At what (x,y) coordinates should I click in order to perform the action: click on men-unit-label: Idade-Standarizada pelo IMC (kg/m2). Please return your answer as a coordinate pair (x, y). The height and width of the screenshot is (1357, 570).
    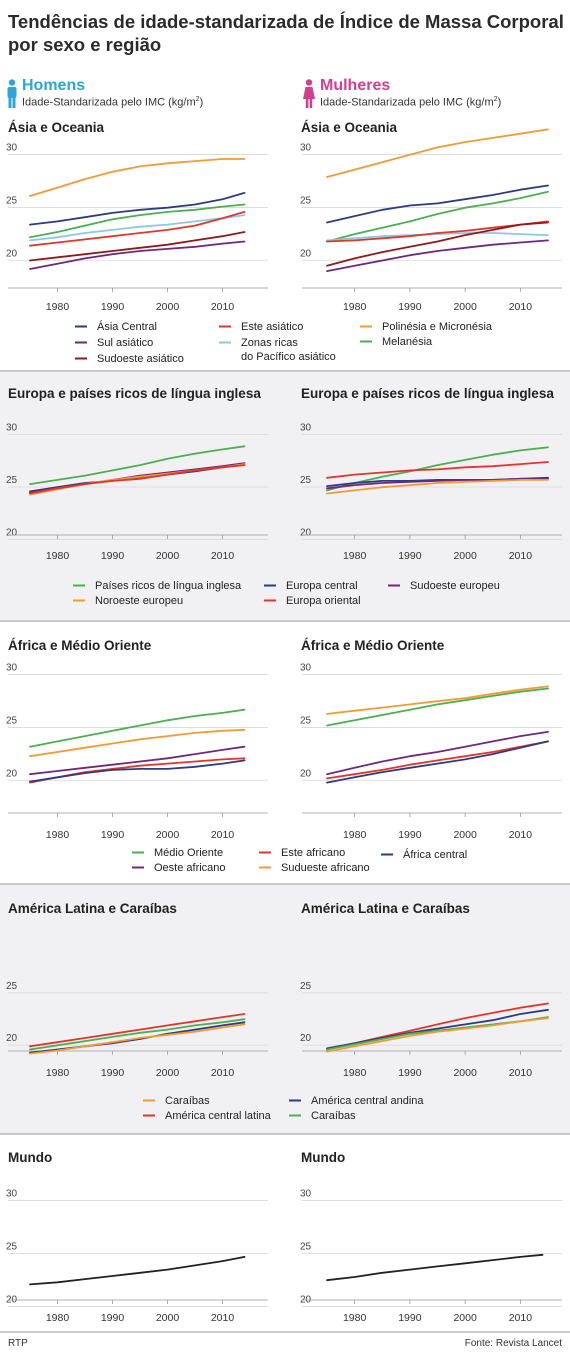
    Looking at the image, I should click on (113, 102).